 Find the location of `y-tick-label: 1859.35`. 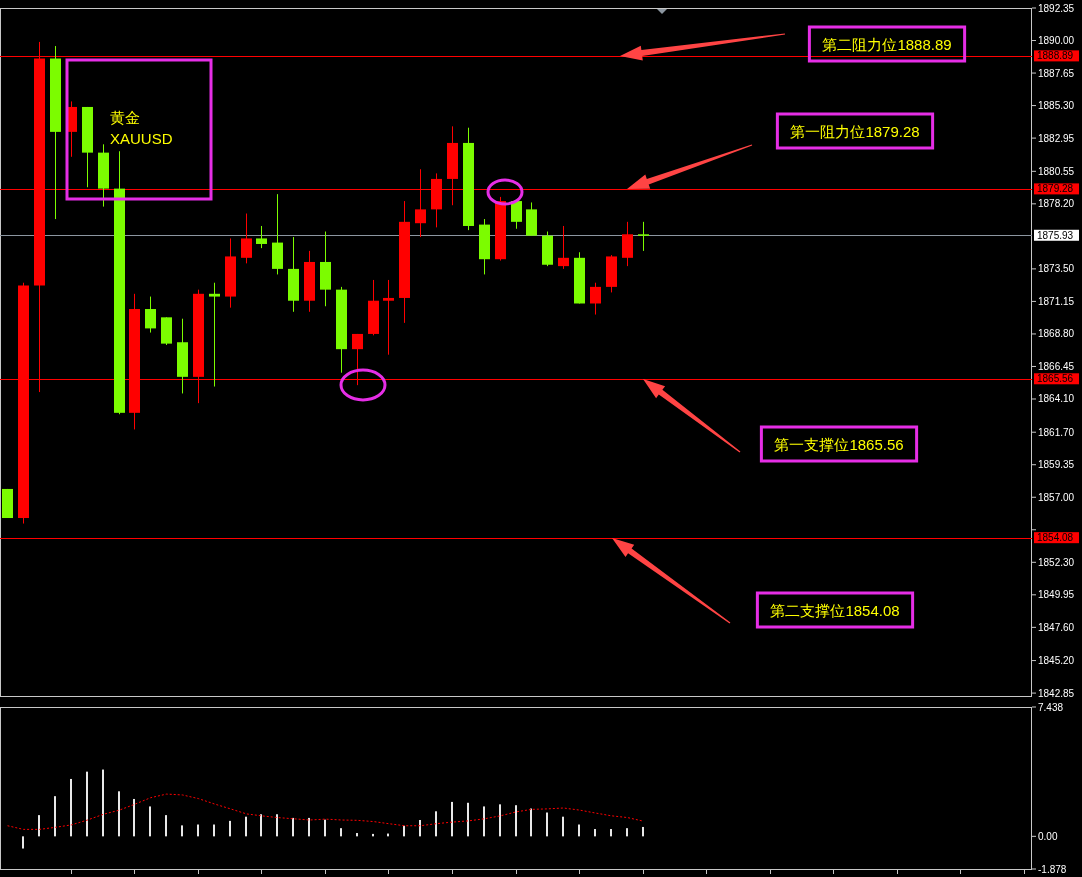

y-tick-label: 1859.35 is located at coordinates (1056, 465).